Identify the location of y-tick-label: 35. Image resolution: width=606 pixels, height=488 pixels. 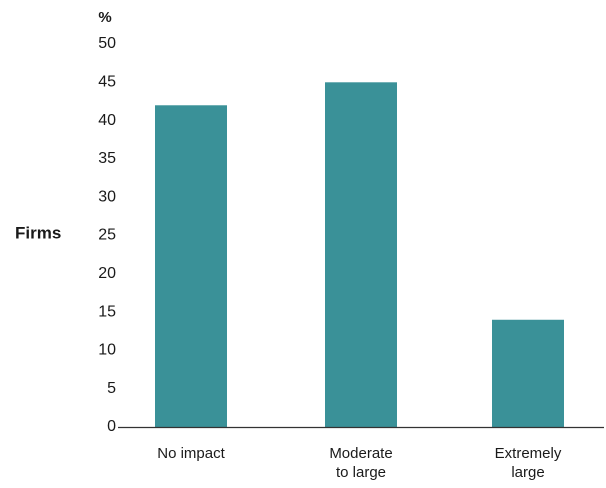
(107, 158).